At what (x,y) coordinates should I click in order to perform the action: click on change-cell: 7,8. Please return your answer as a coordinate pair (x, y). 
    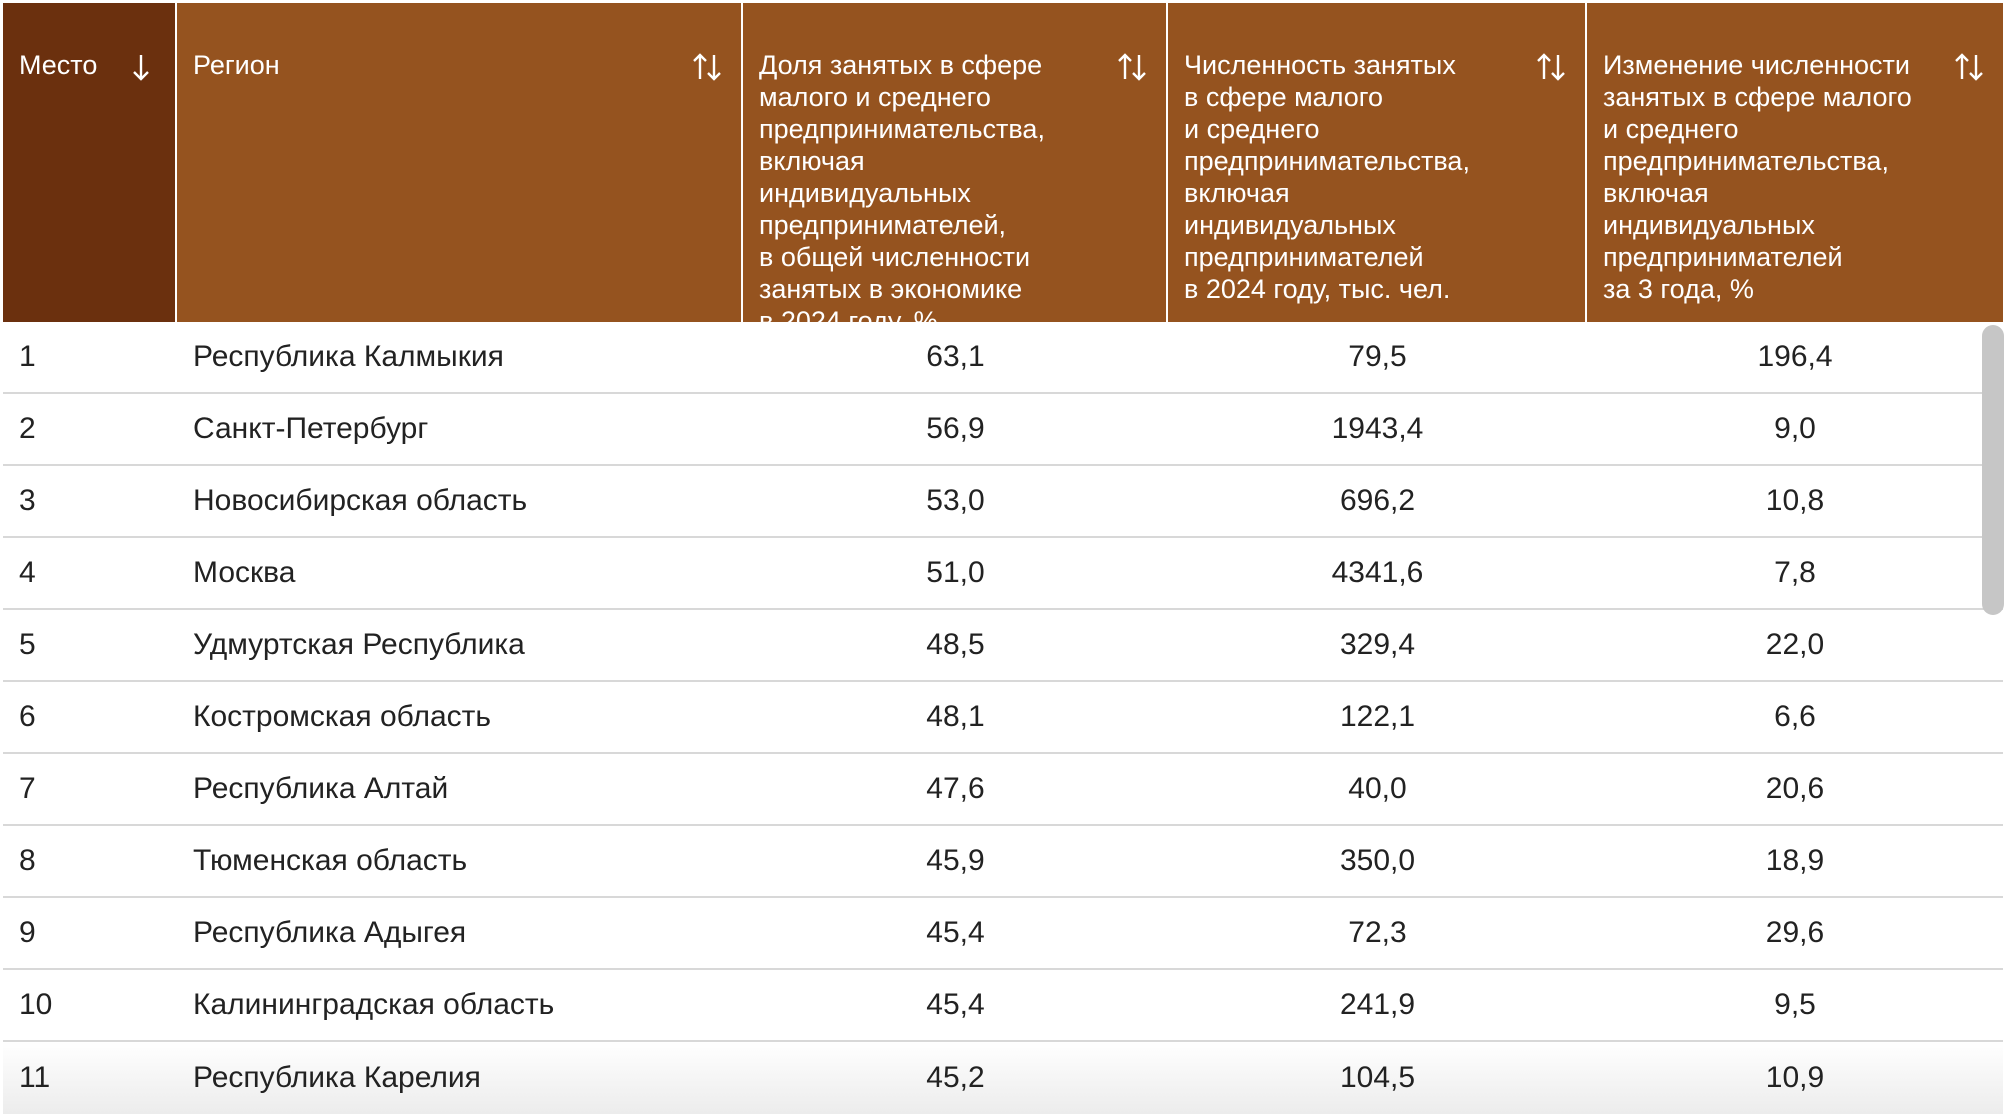
    Looking at the image, I should click on (1795, 572).